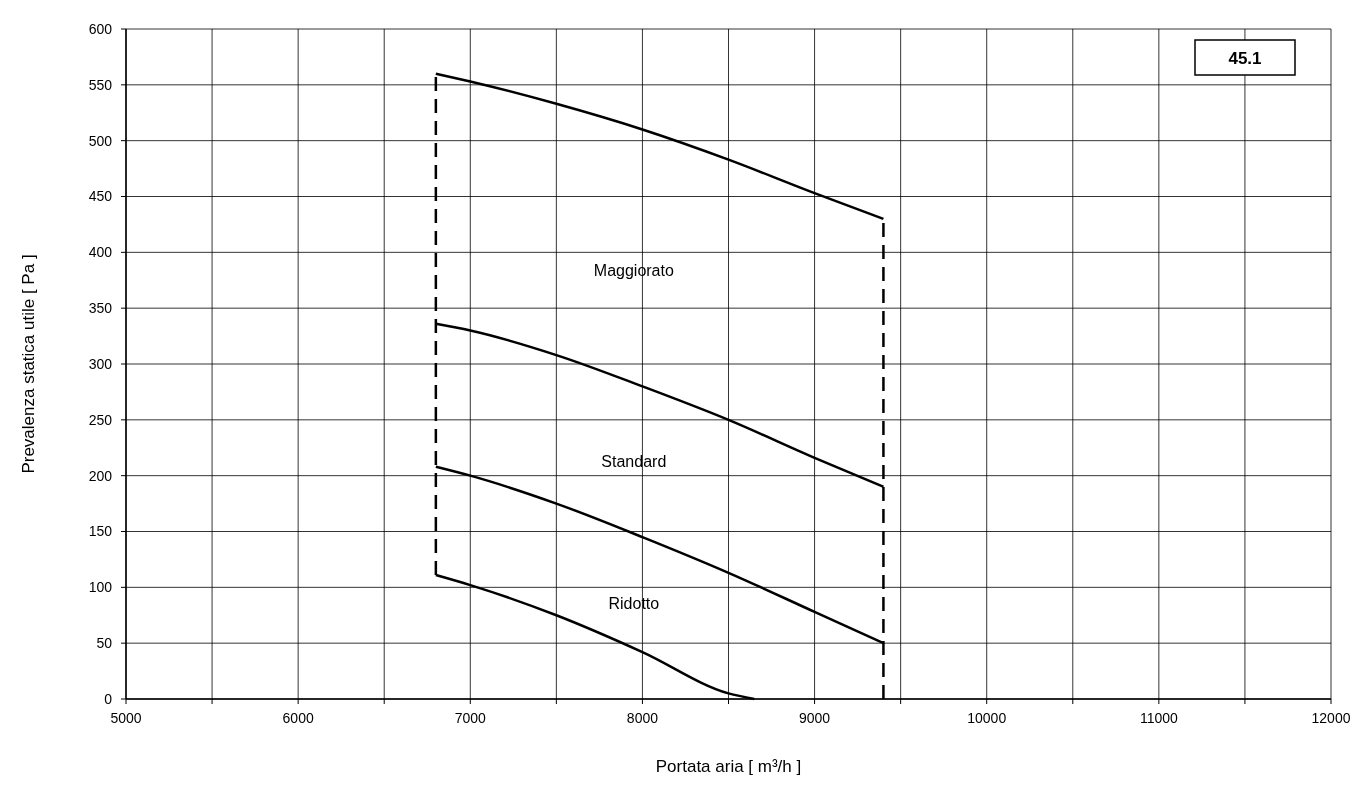  I want to click on x-axis-title: Portata aria [ m³/h ], so click(728, 766).